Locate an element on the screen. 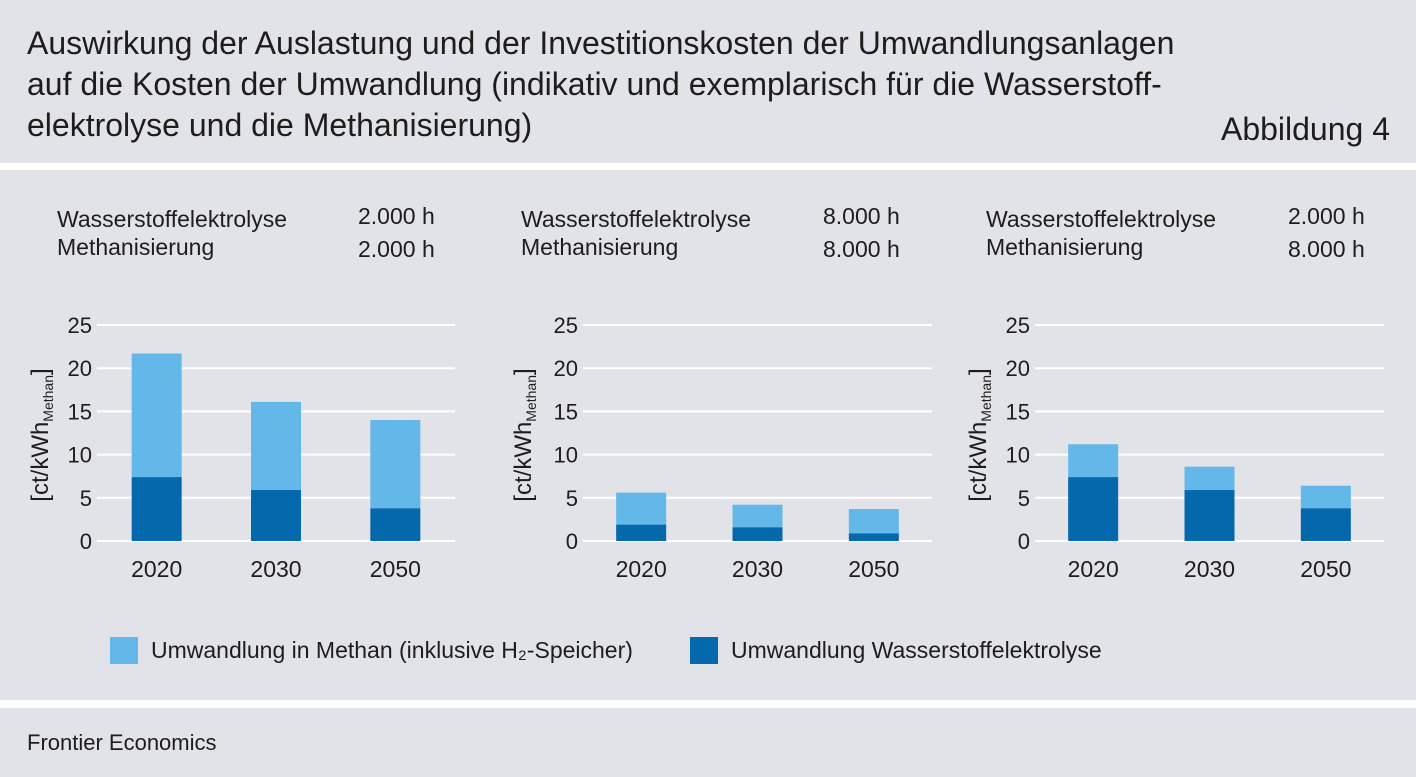  legend-swatch-methanation is located at coordinates (124, 650).